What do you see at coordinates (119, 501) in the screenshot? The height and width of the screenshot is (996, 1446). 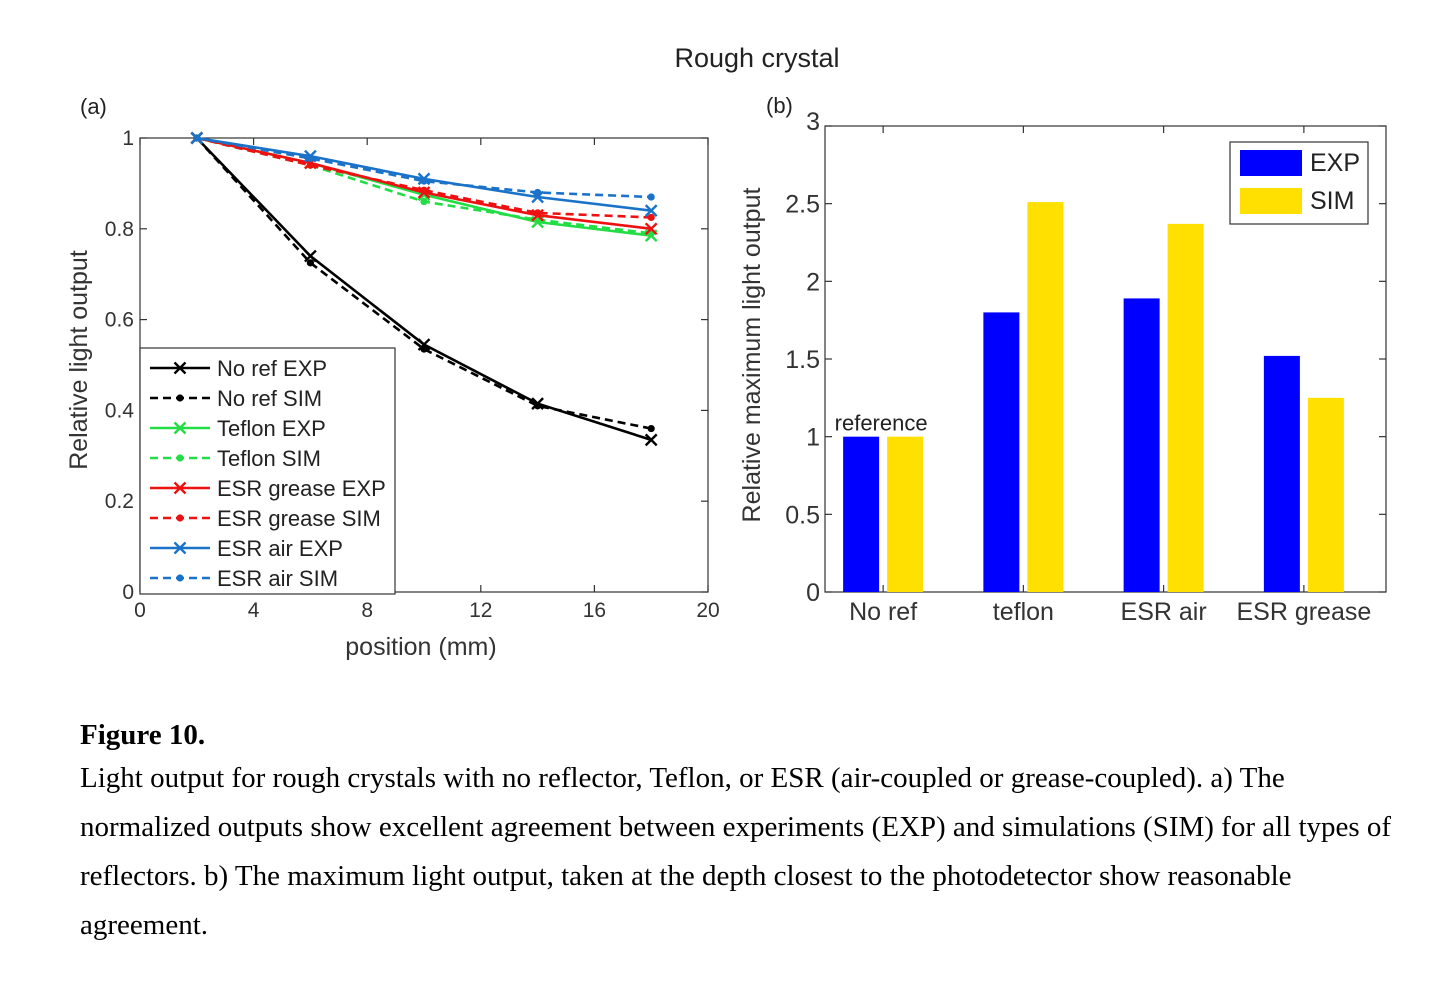 I see `y-tick-label: 0.2` at bounding box center [119, 501].